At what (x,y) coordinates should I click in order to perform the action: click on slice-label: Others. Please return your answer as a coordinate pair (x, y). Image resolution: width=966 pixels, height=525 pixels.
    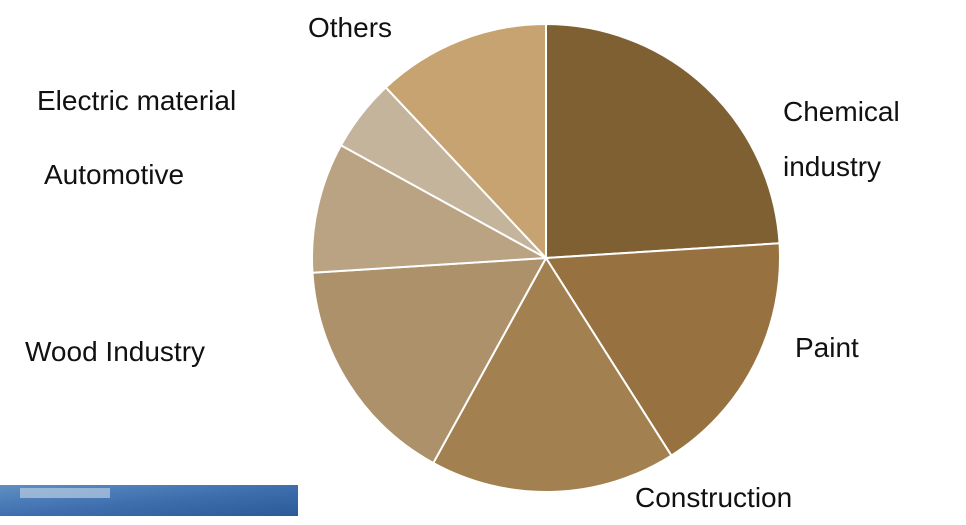
    Looking at the image, I should click on (350, 27).